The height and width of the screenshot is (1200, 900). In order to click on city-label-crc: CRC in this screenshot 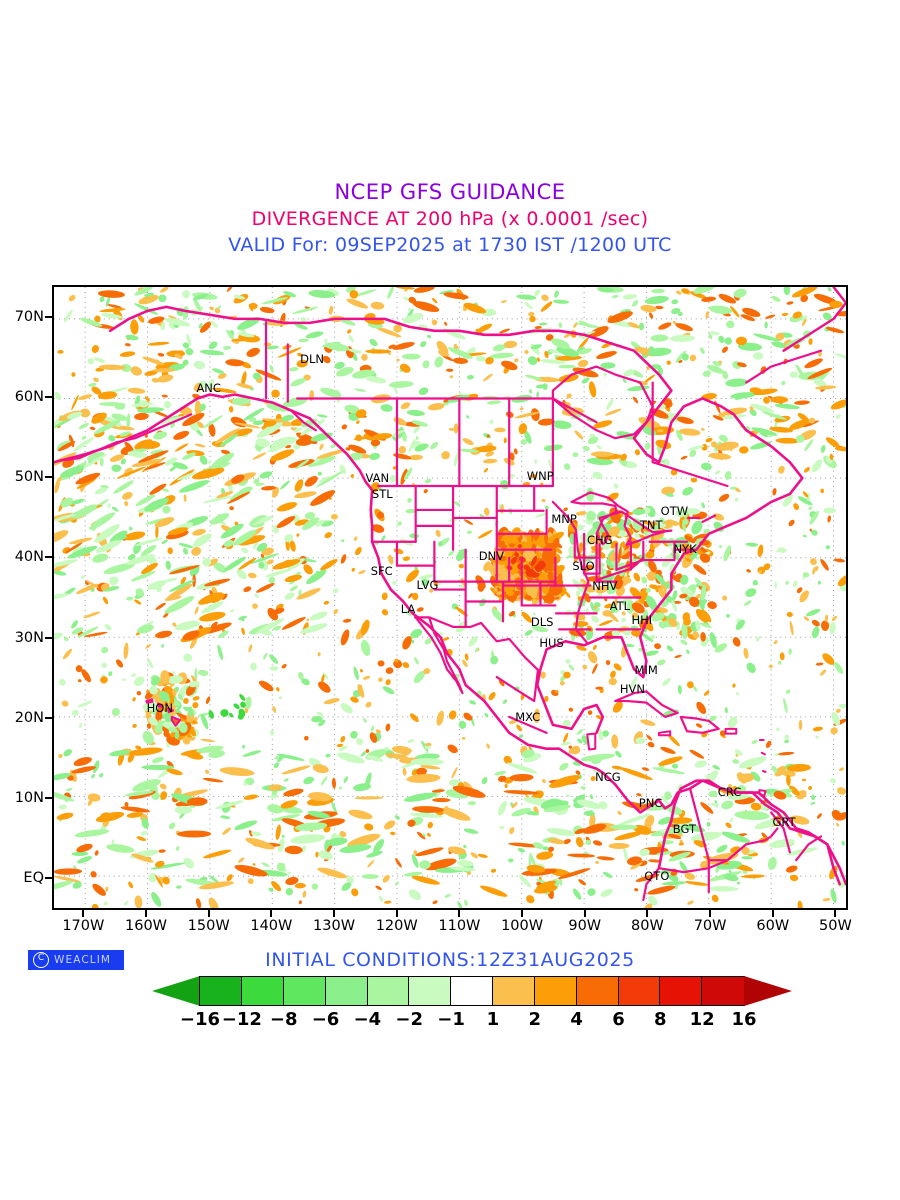, I will do `click(729, 792)`.